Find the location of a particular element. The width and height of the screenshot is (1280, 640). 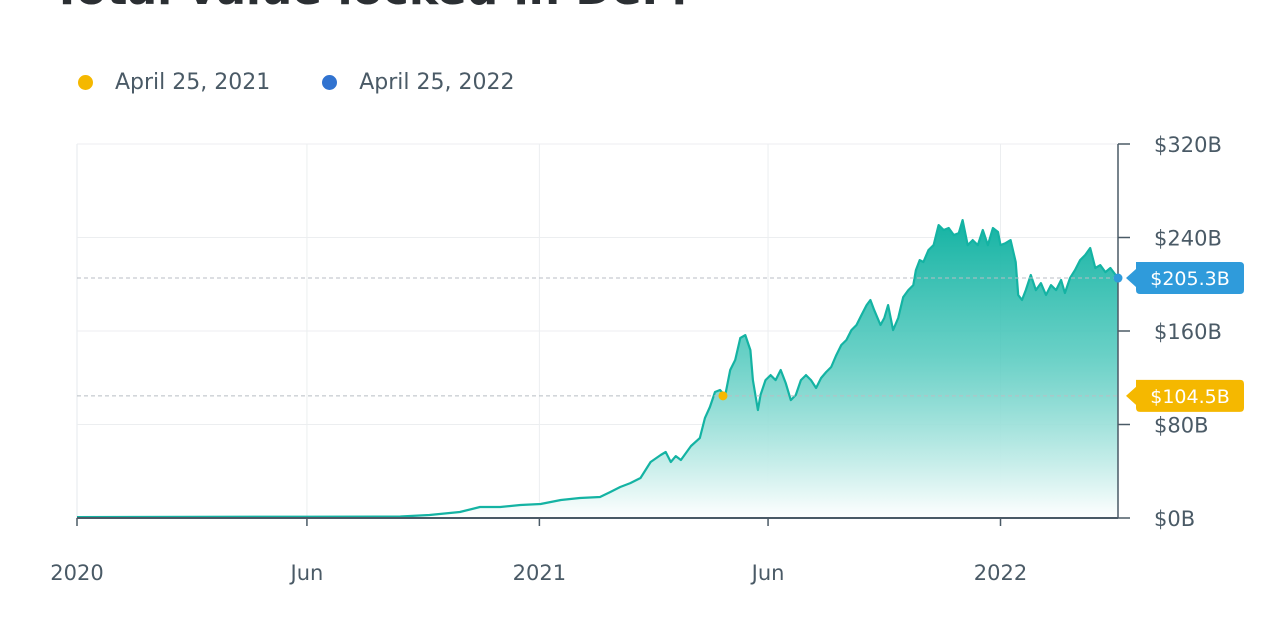

legend-label: April 25, 2021 is located at coordinates (193, 82).